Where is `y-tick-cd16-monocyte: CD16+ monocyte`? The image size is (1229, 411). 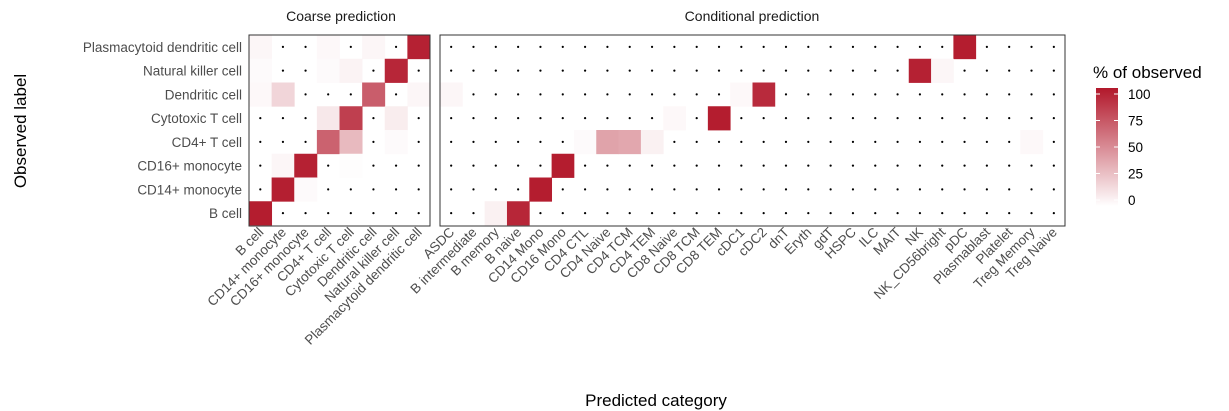 y-tick-cd16-monocyte: CD16+ monocyte is located at coordinates (189, 166).